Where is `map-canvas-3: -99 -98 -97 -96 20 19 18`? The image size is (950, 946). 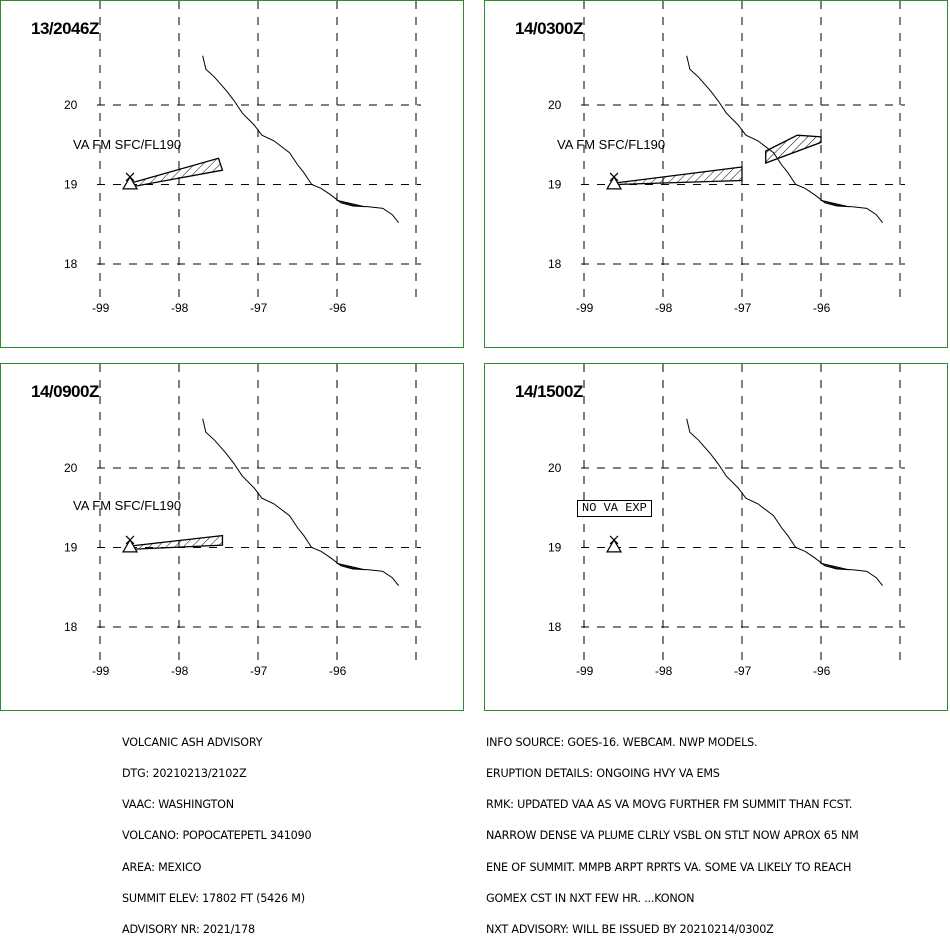
map-canvas-3: -99 -98 -97 -96 20 19 18 is located at coordinates (242, 521).